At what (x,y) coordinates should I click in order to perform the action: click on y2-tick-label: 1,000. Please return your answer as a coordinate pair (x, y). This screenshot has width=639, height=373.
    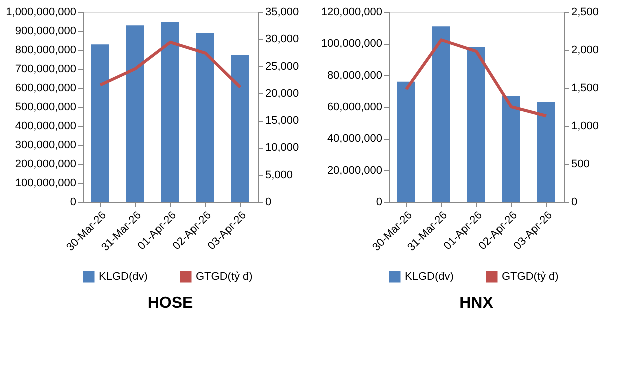
    Looking at the image, I should click on (586, 126).